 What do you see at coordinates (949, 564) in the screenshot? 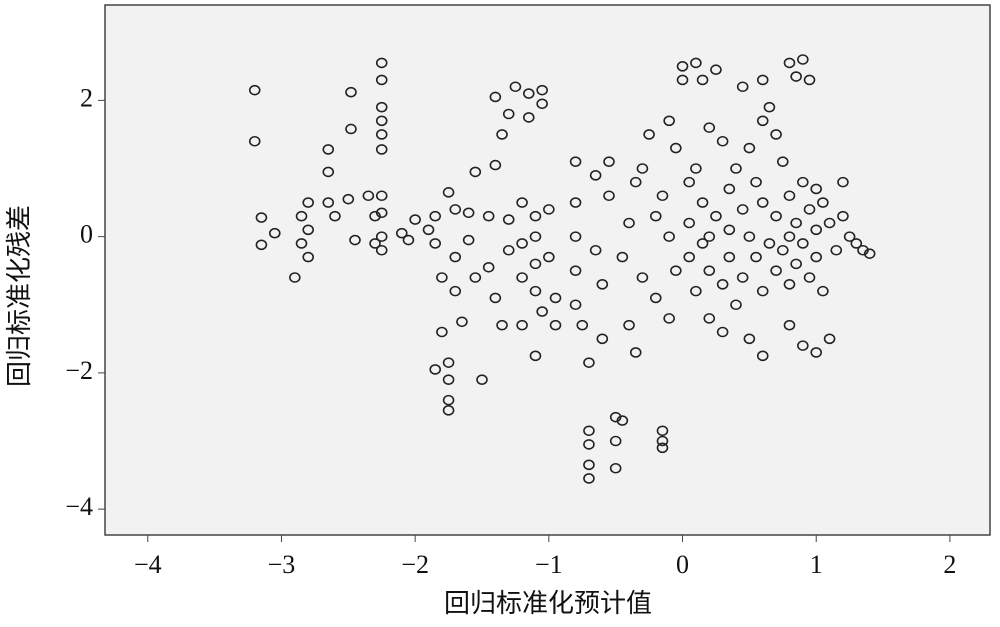
I see `x-tick-label: 2` at bounding box center [949, 564].